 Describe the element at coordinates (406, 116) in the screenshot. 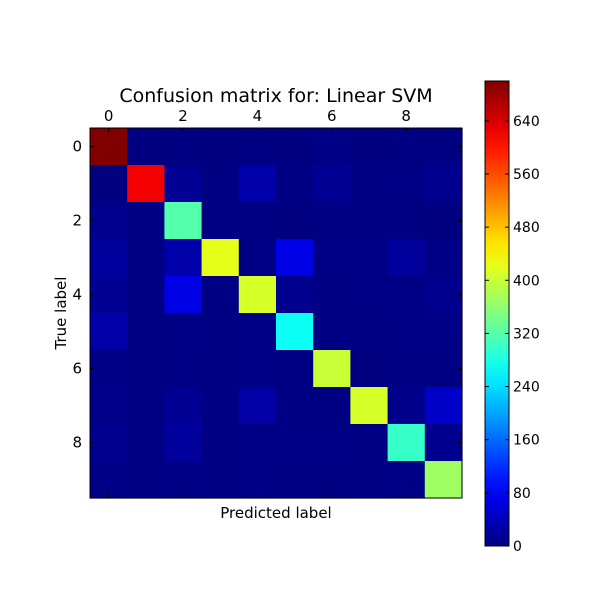

I see `x-tick-label: 8` at that location.